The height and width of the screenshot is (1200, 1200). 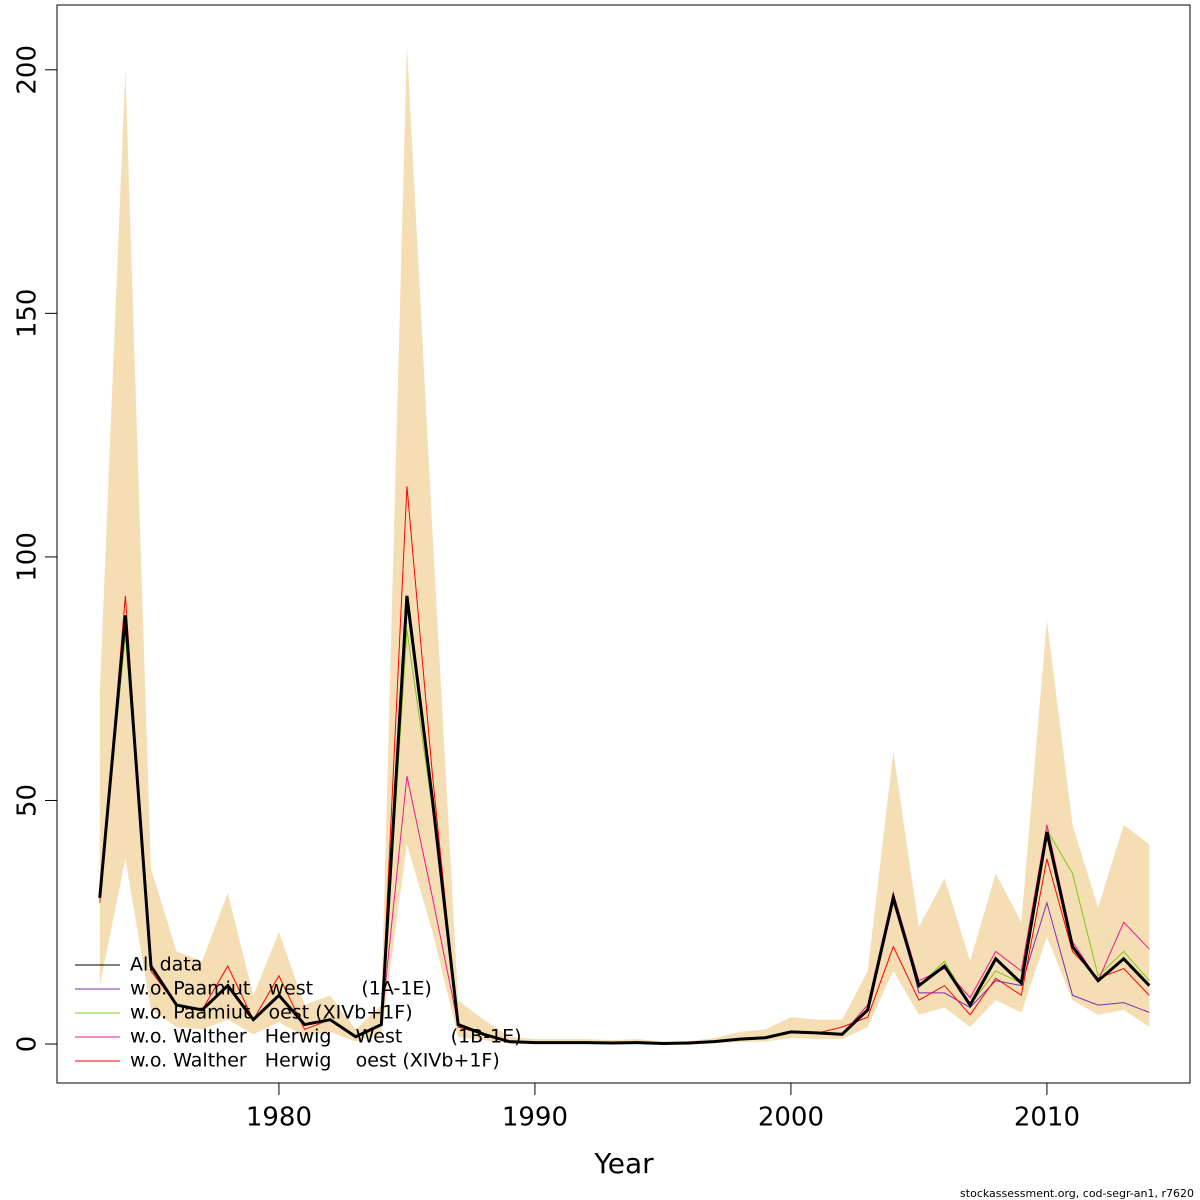 I want to click on y-tick-label: 200, so click(x=28, y=70).